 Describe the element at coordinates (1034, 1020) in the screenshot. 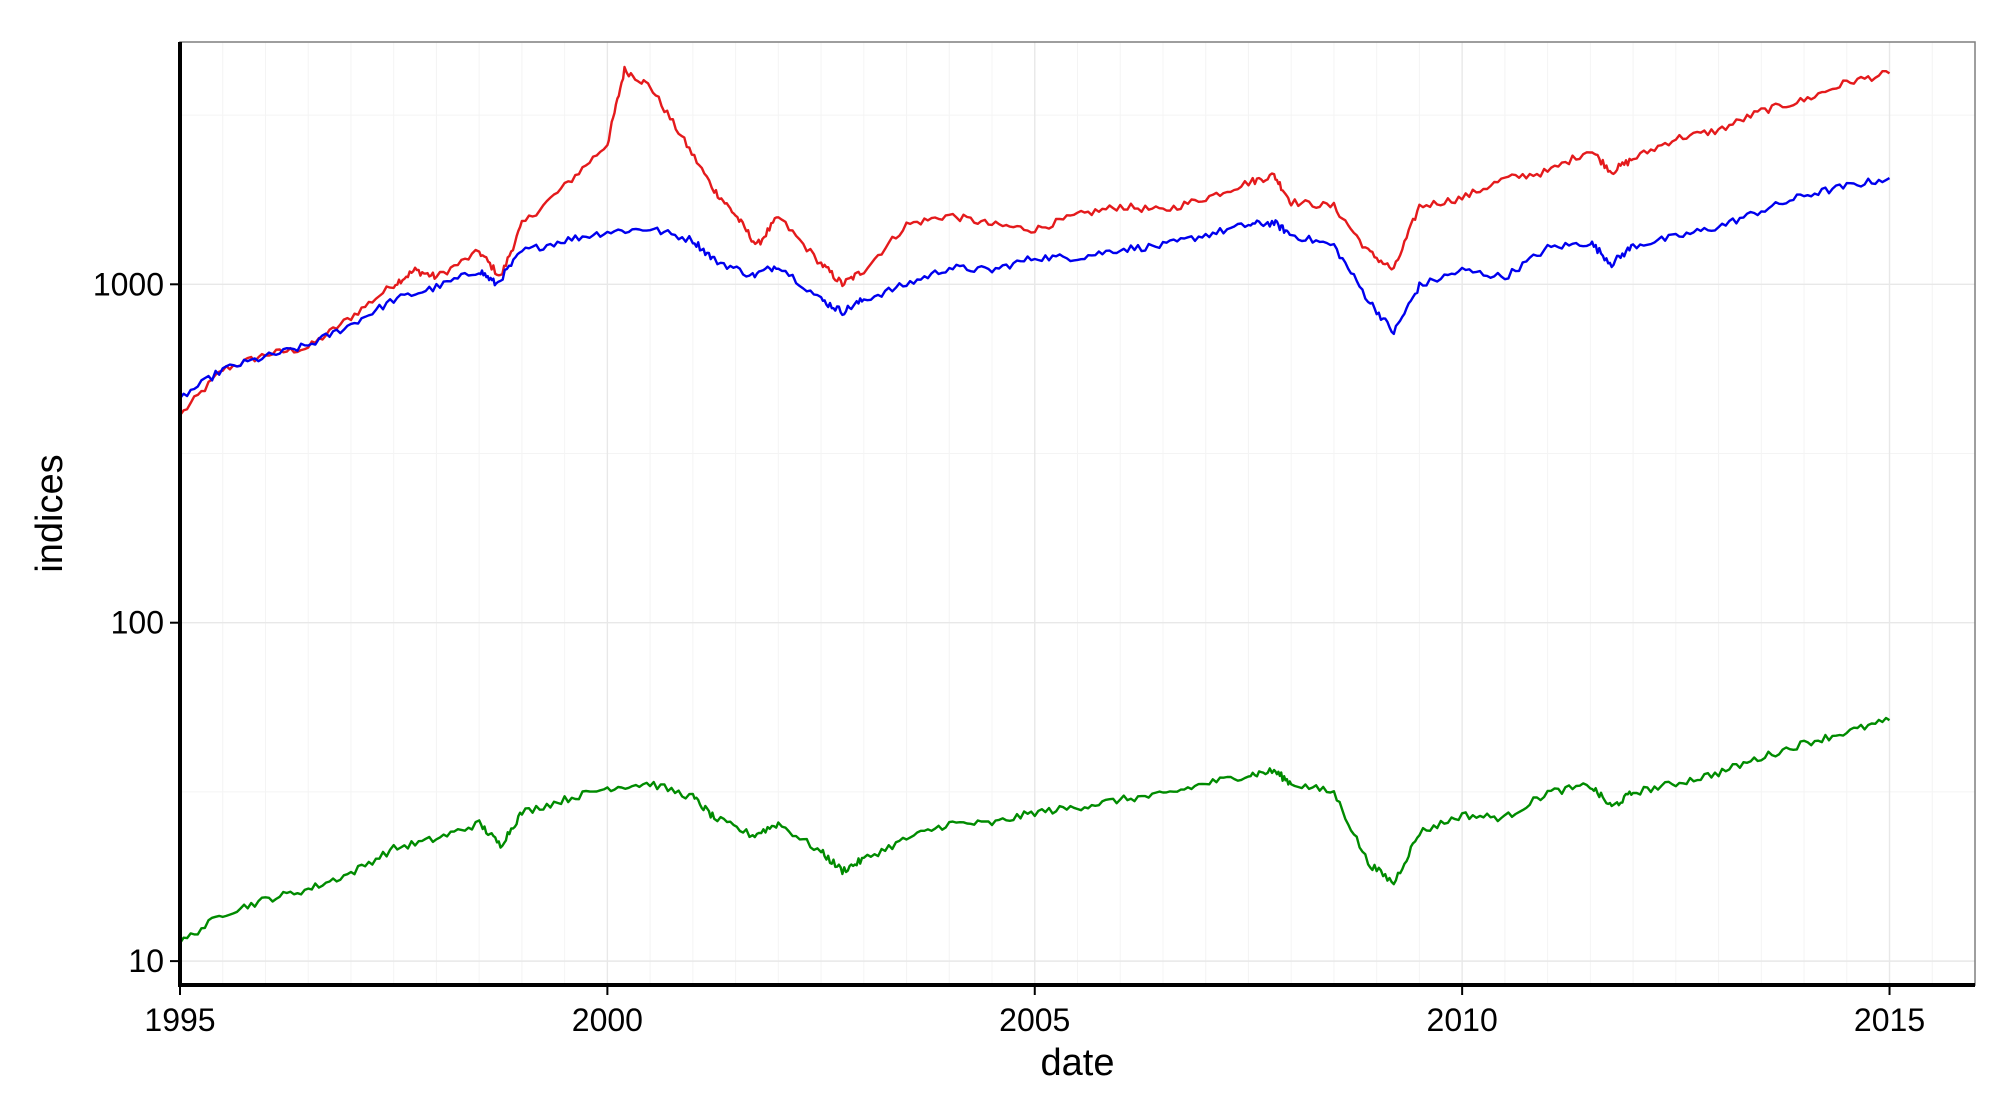

I see `x-tick-label: 2005` at that location.